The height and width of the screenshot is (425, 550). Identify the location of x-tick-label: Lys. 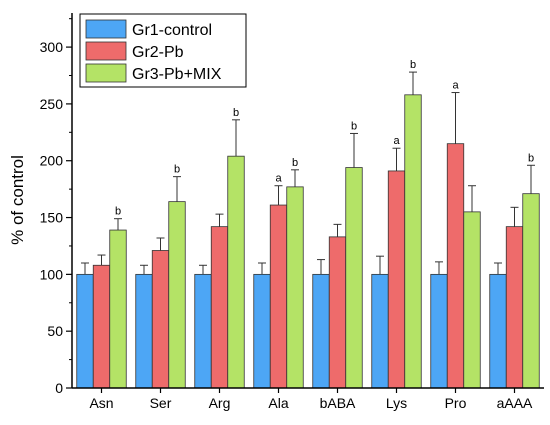
(396, 403).